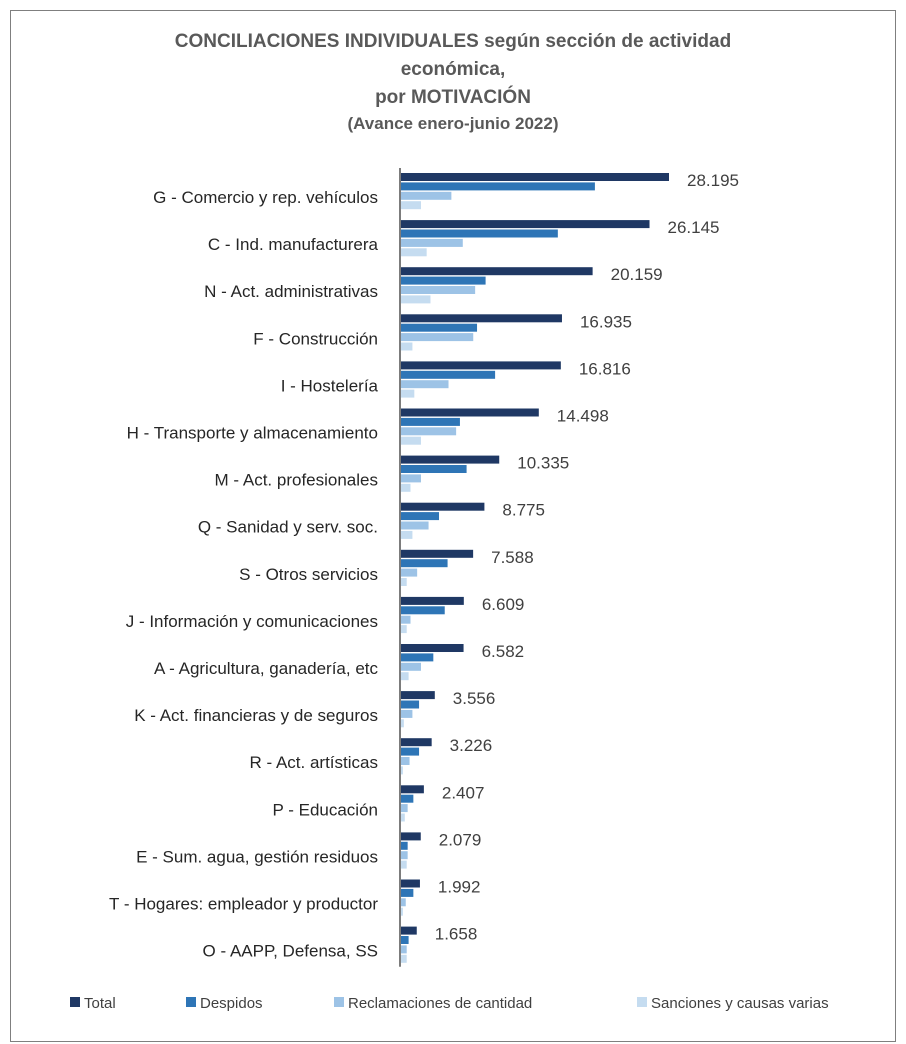 This screenshot has height=1044, width=906. I want to click on data-label: 28.195, so click(713, 180).